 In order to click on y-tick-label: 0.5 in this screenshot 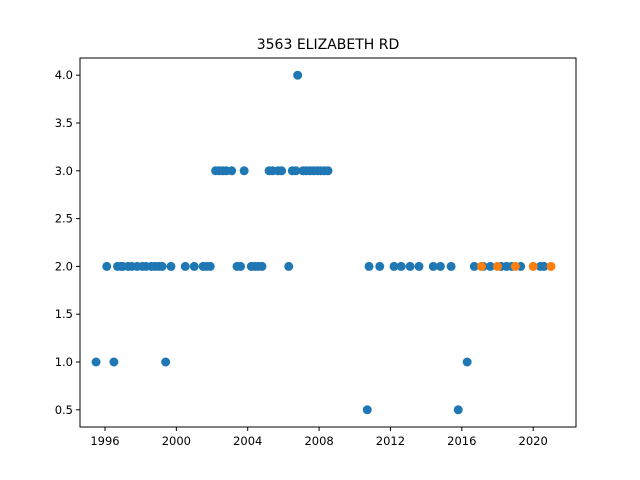, I will do `click(64, 410)`.